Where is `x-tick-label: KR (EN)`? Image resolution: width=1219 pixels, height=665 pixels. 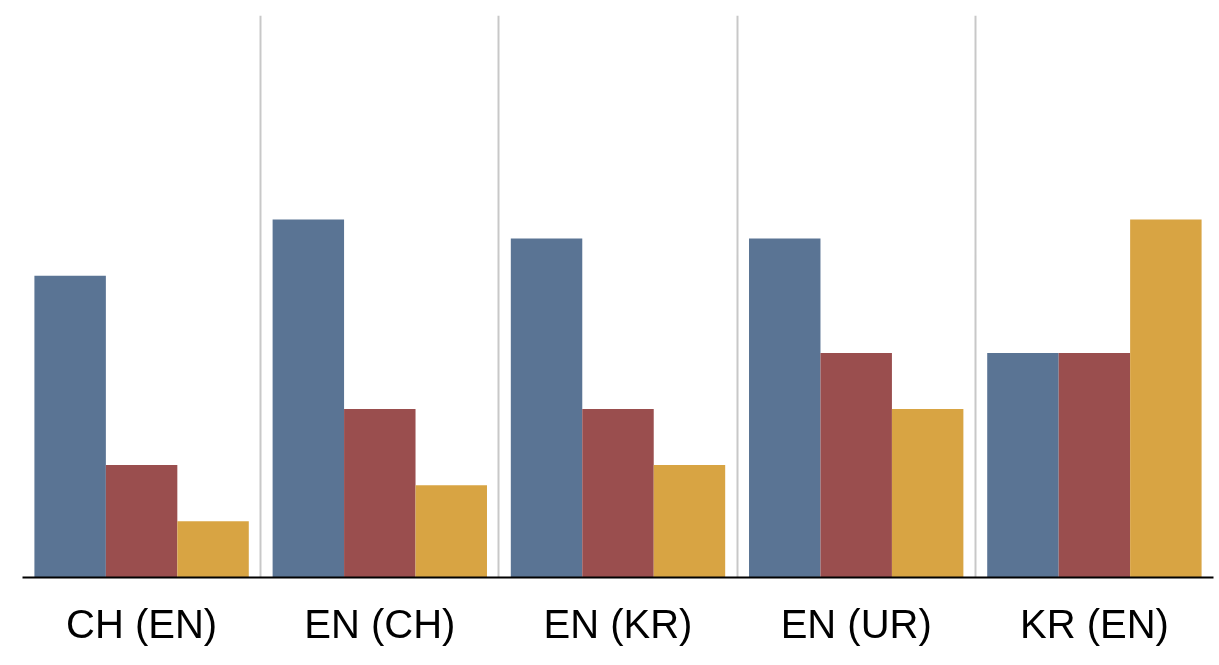 x-tick-label: KR (EN) is located at coordinates (1094, 623).